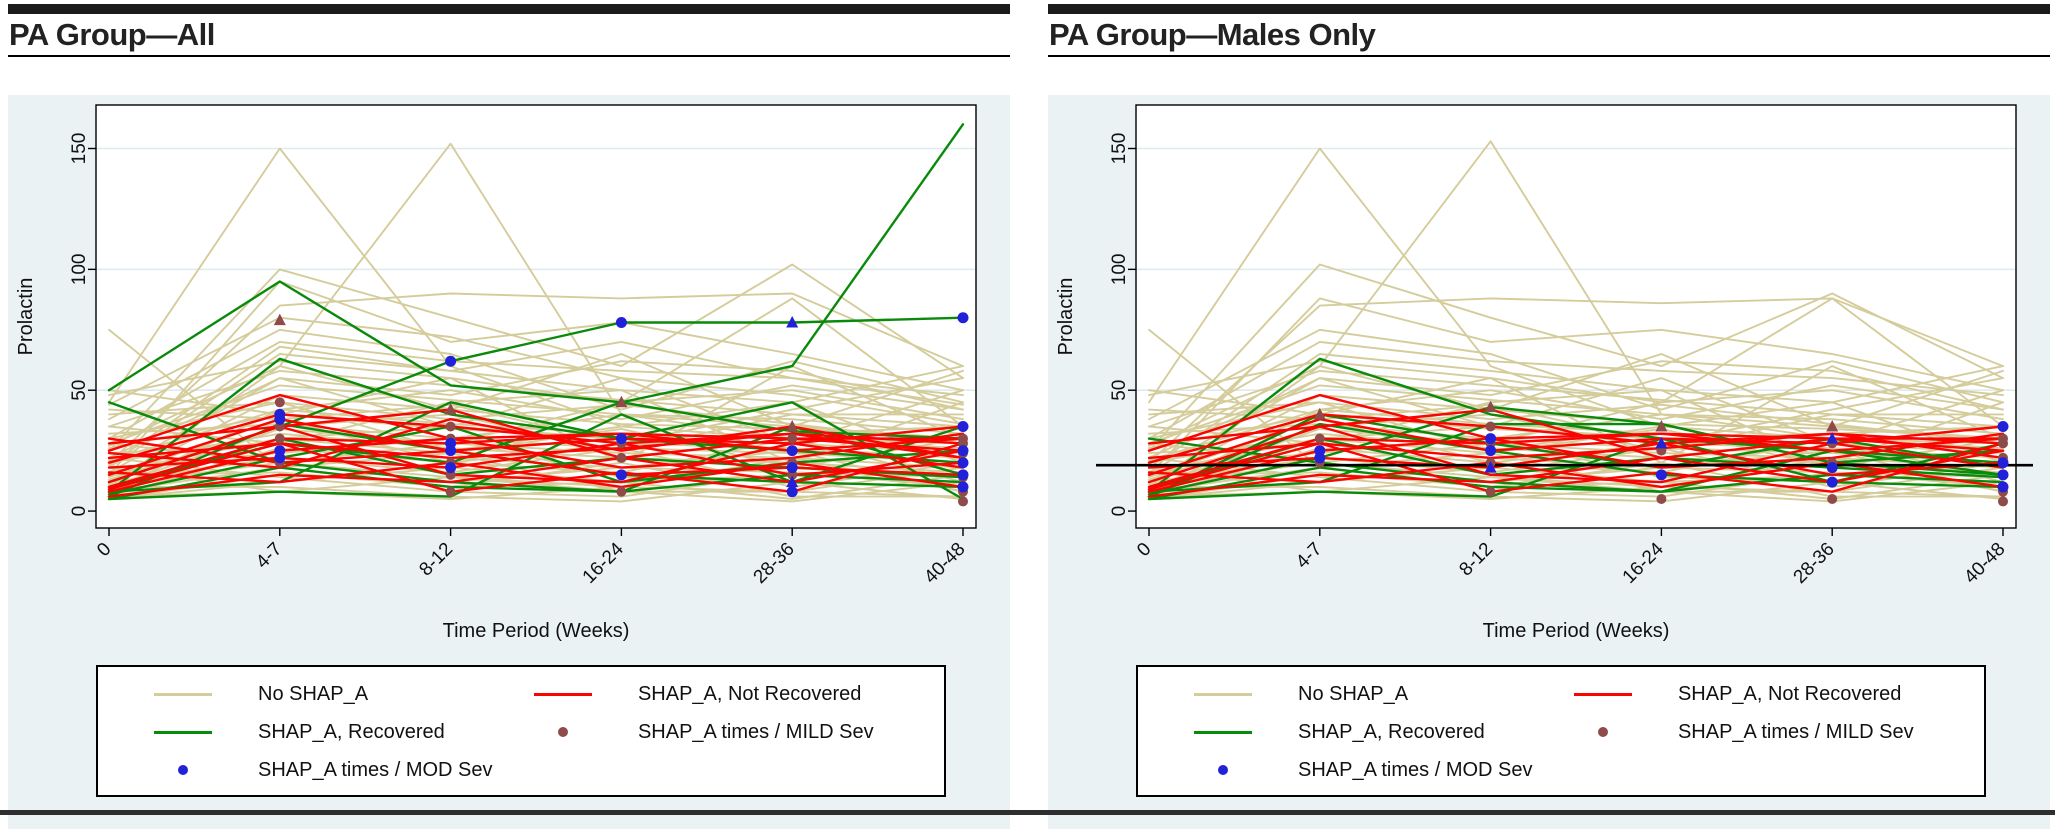 This screenshot has height=829, width=2055. Describe the element at coordinates (1212, 34) in the screenshot. I see `figure-title: PA Group—Males Only` at that location.